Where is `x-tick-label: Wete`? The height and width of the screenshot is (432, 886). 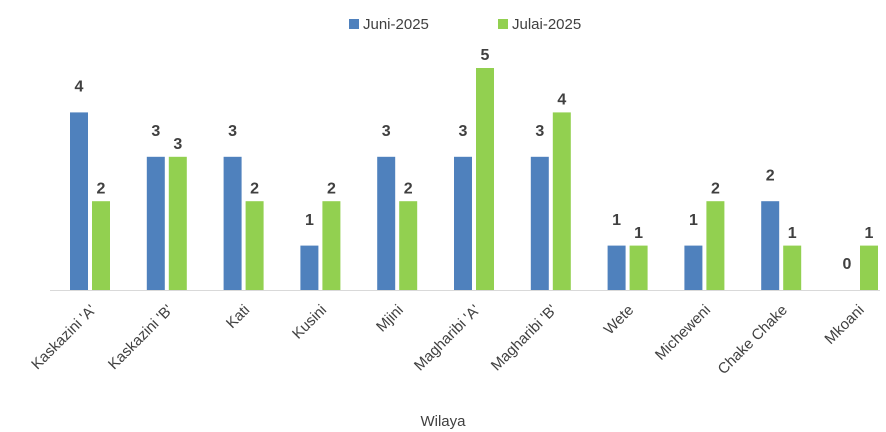
x-tick-label: Wete is located at coordinates (619, 320).